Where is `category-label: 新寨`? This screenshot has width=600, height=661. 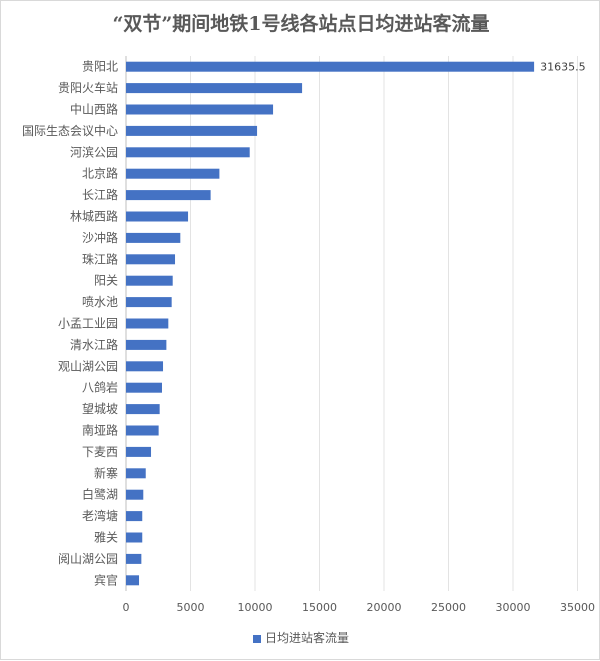
category-label: 新寨 is located at coordinates (106, 472).